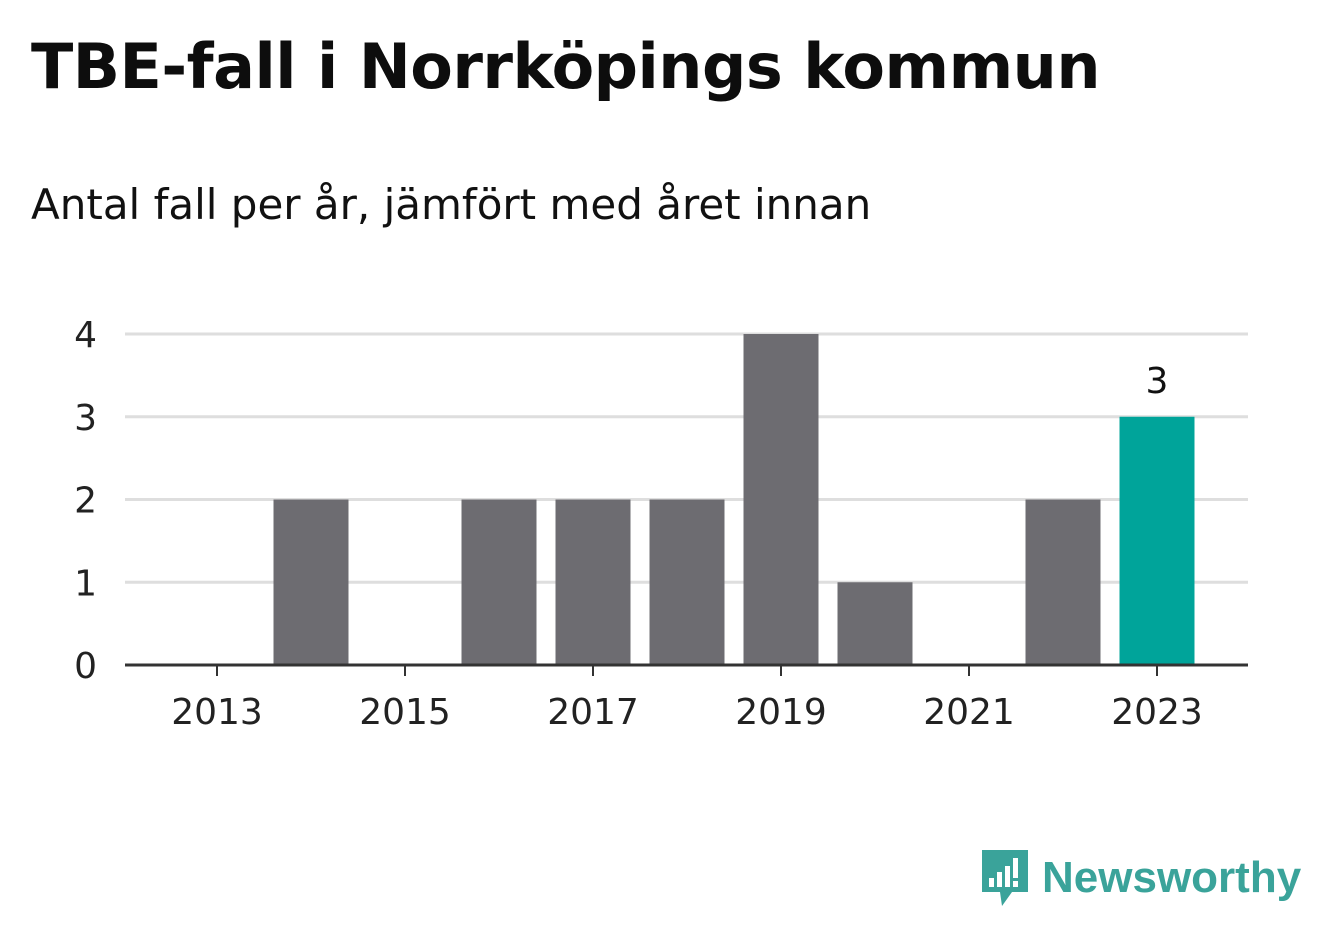 The image size is (1322, 939). I want to click on data-label: 3, so click(1157, 381).